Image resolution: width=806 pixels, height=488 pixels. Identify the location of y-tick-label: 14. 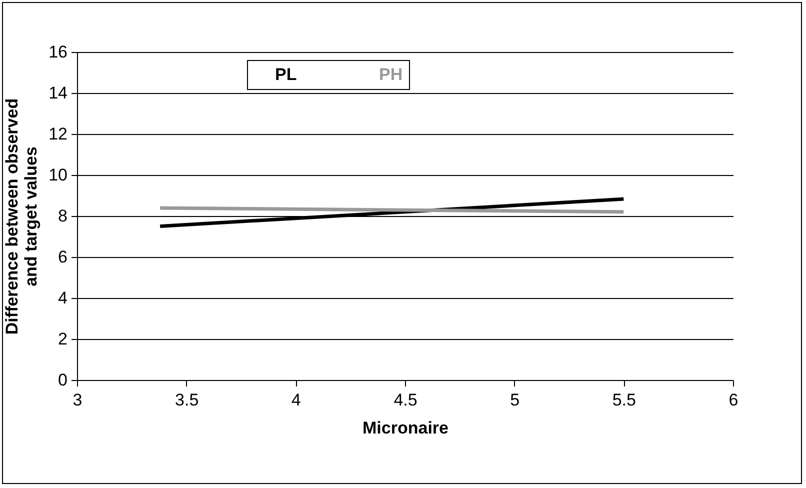
(58, 93).